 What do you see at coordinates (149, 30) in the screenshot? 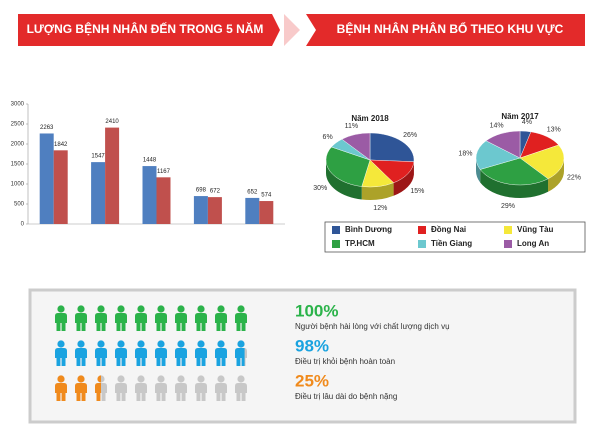
I see `left-banner` at bounding box center [149, 30].